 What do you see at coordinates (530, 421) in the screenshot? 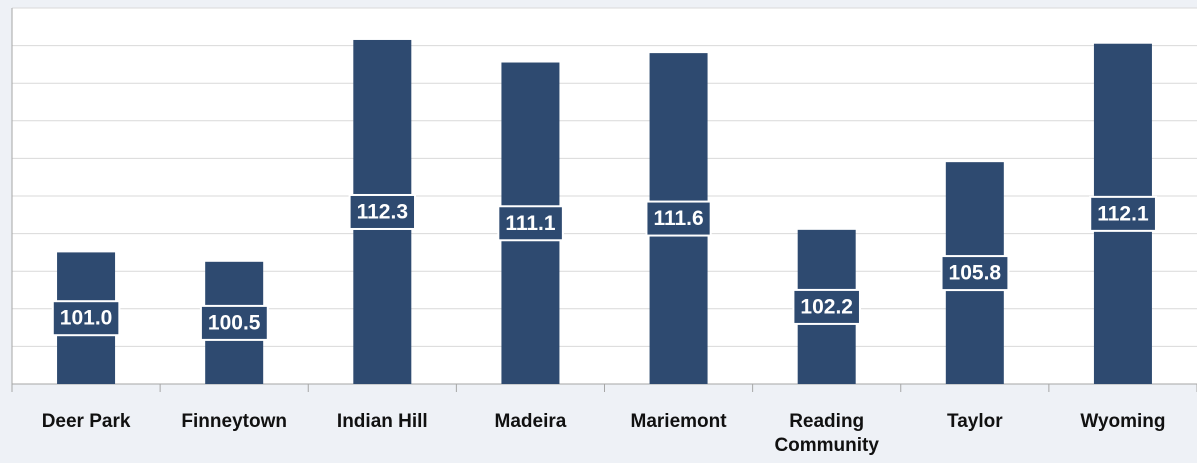
I see `x-tick-label: Madeira` at bounding box center [530, 421].